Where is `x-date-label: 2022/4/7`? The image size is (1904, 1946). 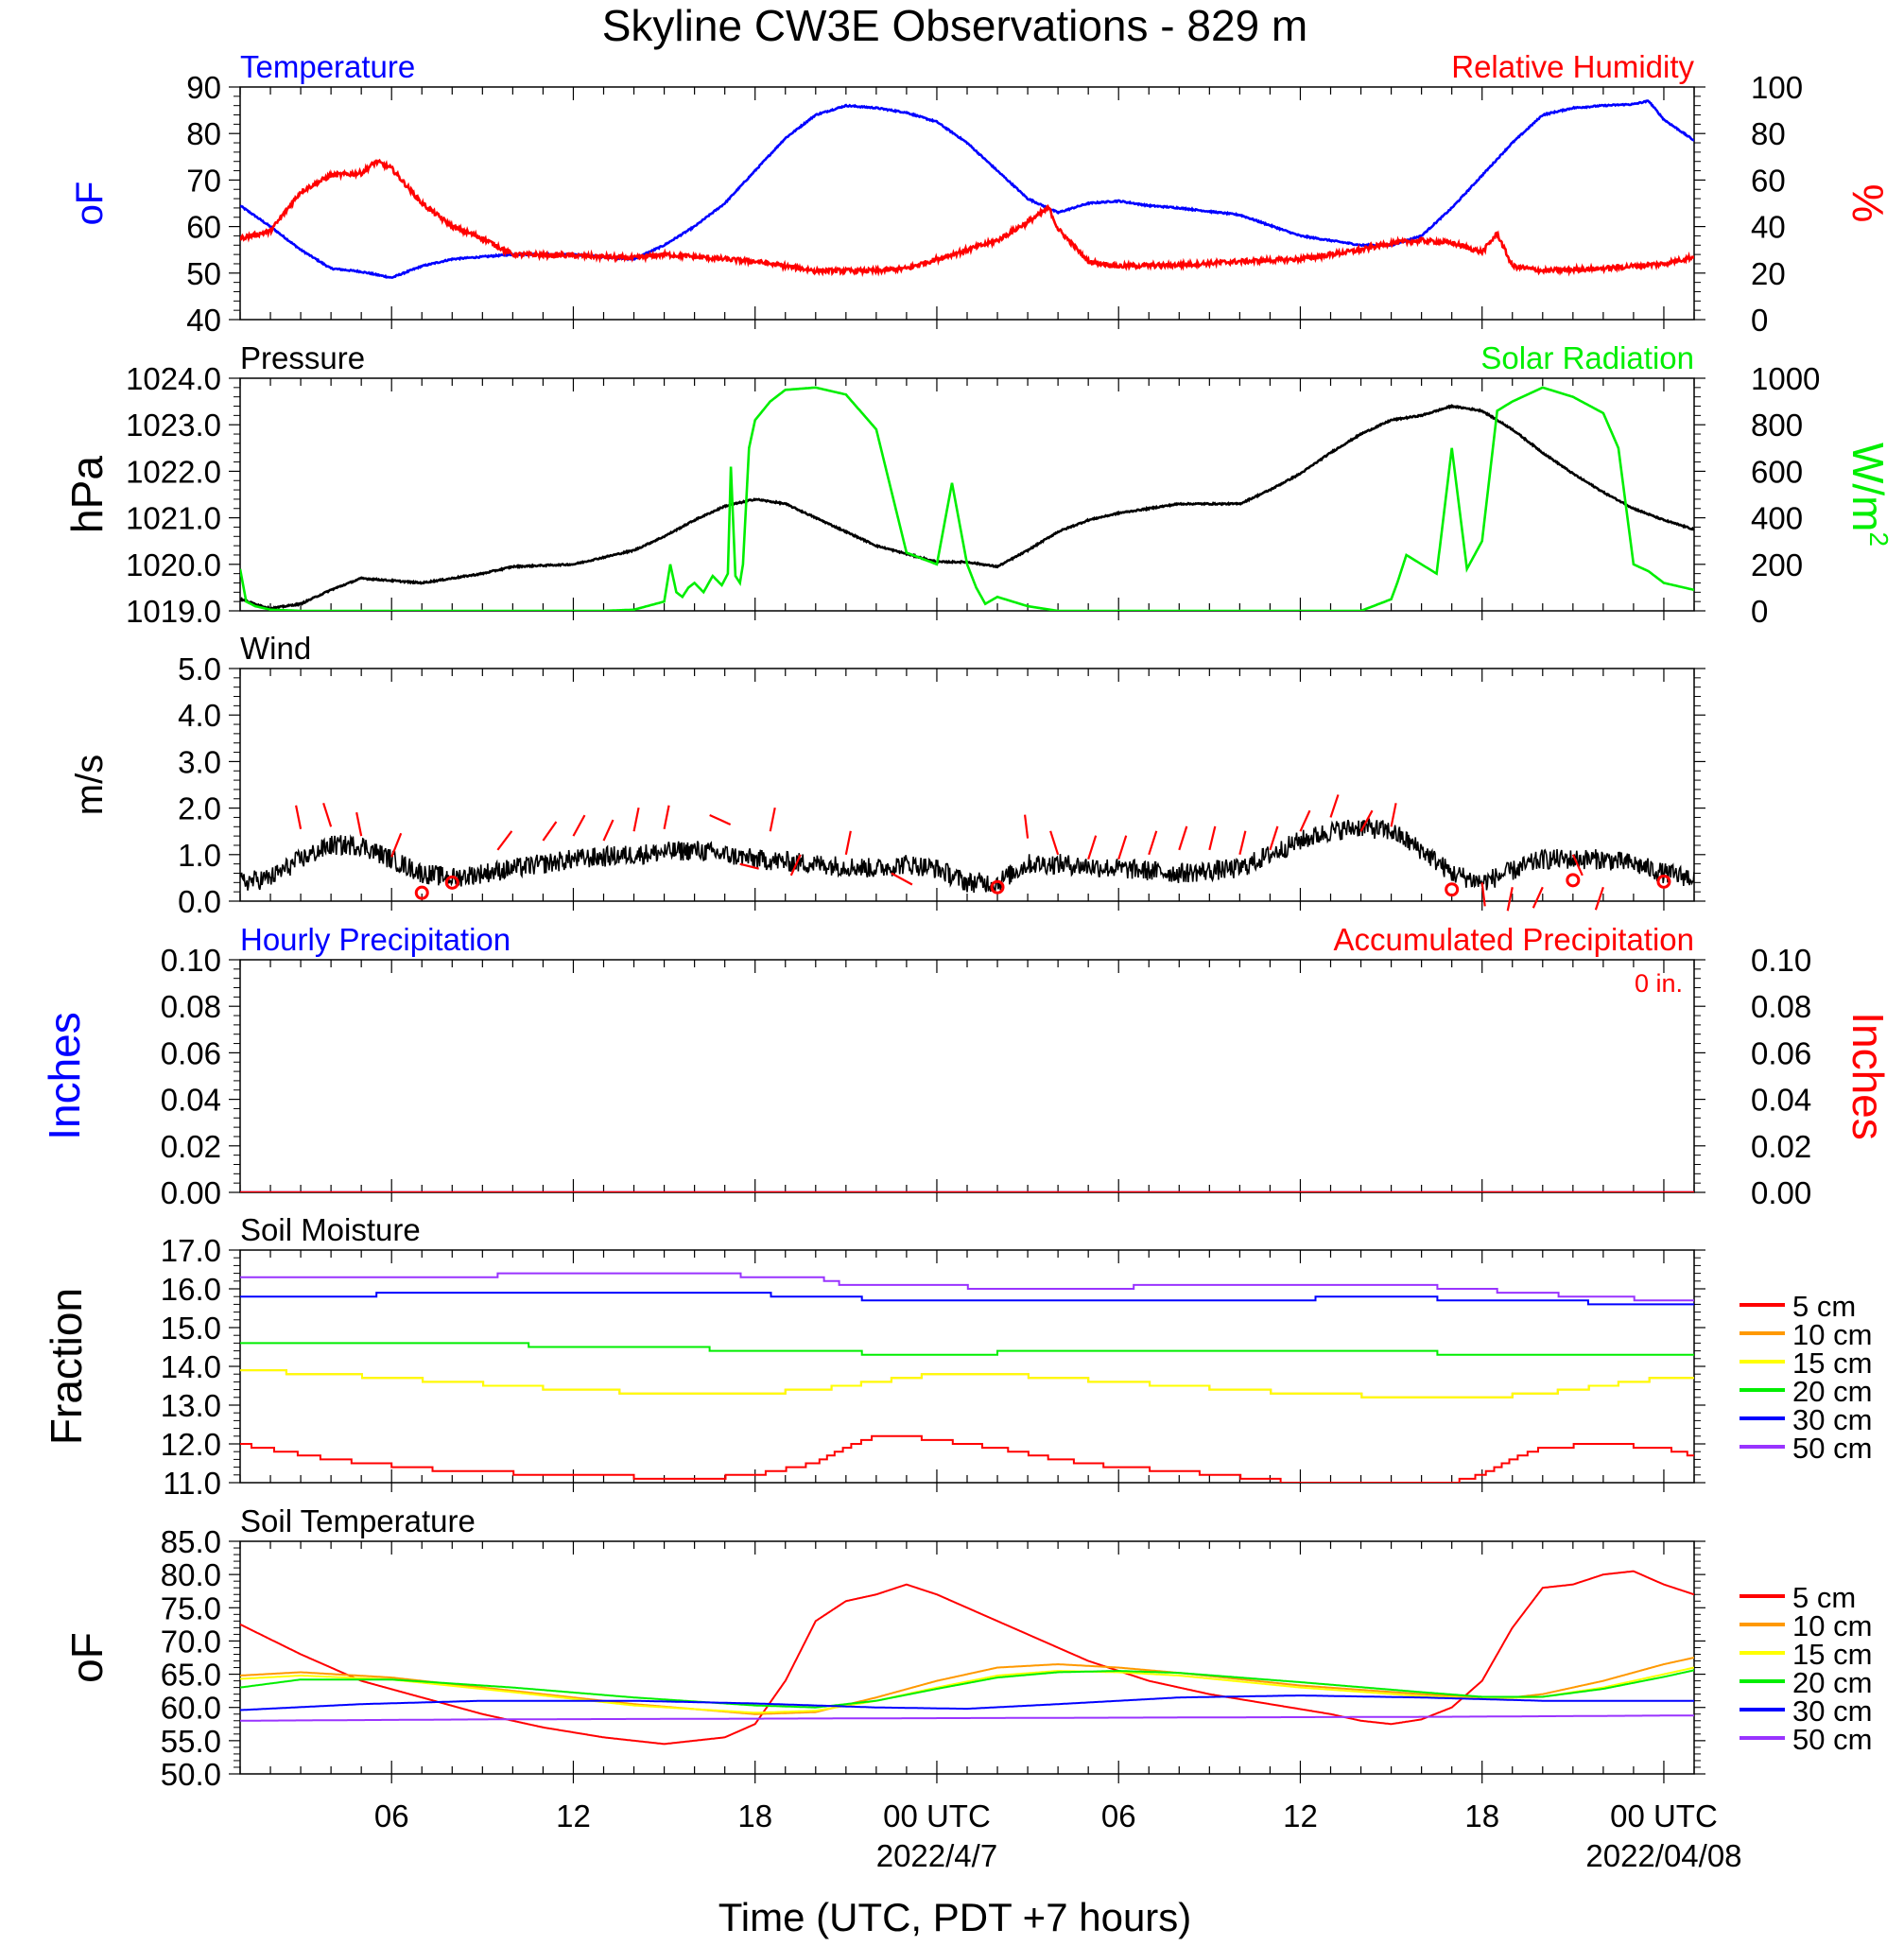 x-date-label: 2022/4/7 is located at coordinates (936, 1856).